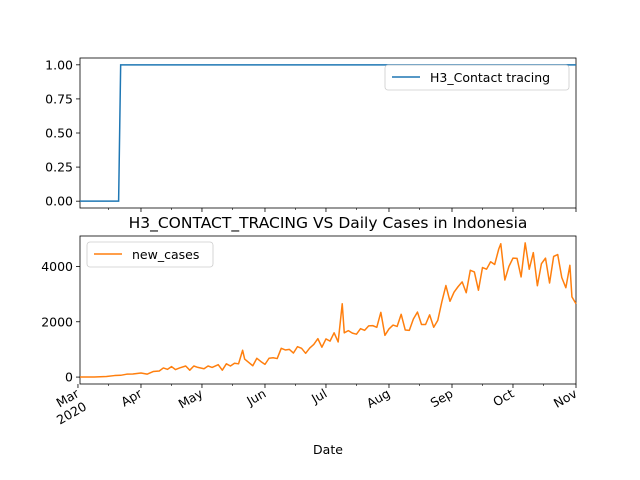  I want to click on x-tick-label: Jun, so click(255, 397).